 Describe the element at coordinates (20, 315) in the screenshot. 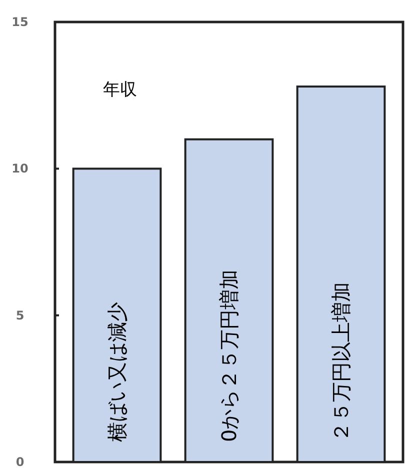

I see `y-tick-label: 5` at that location.